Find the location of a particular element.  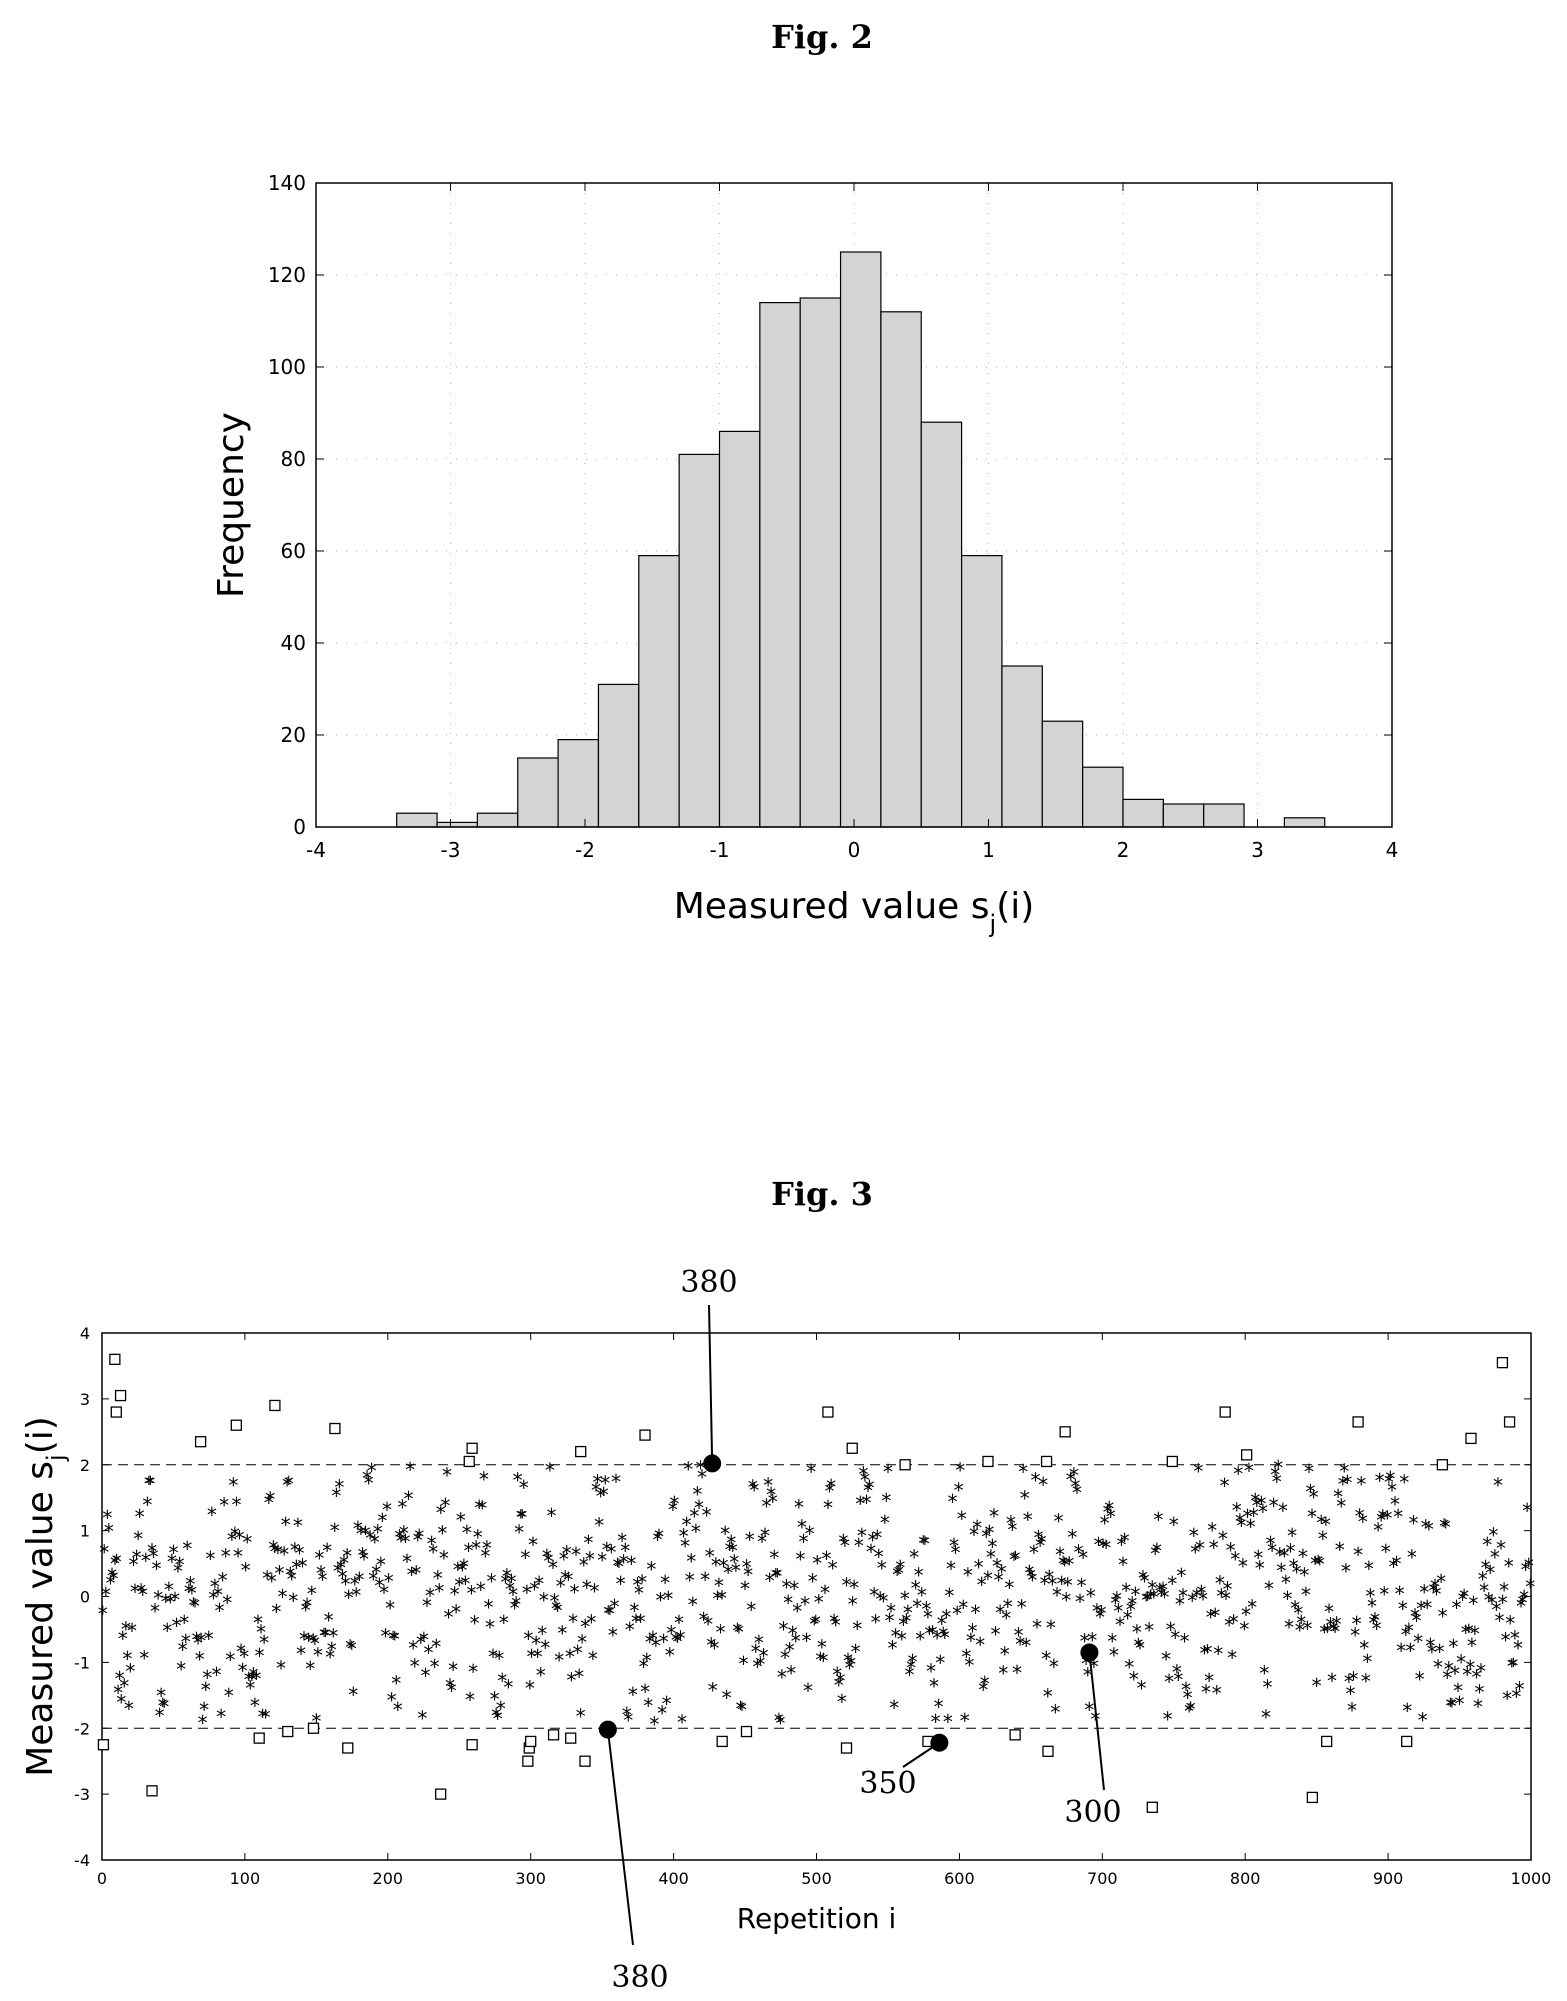

x-tick-label: 400 is located at coordinates (673, 1878).